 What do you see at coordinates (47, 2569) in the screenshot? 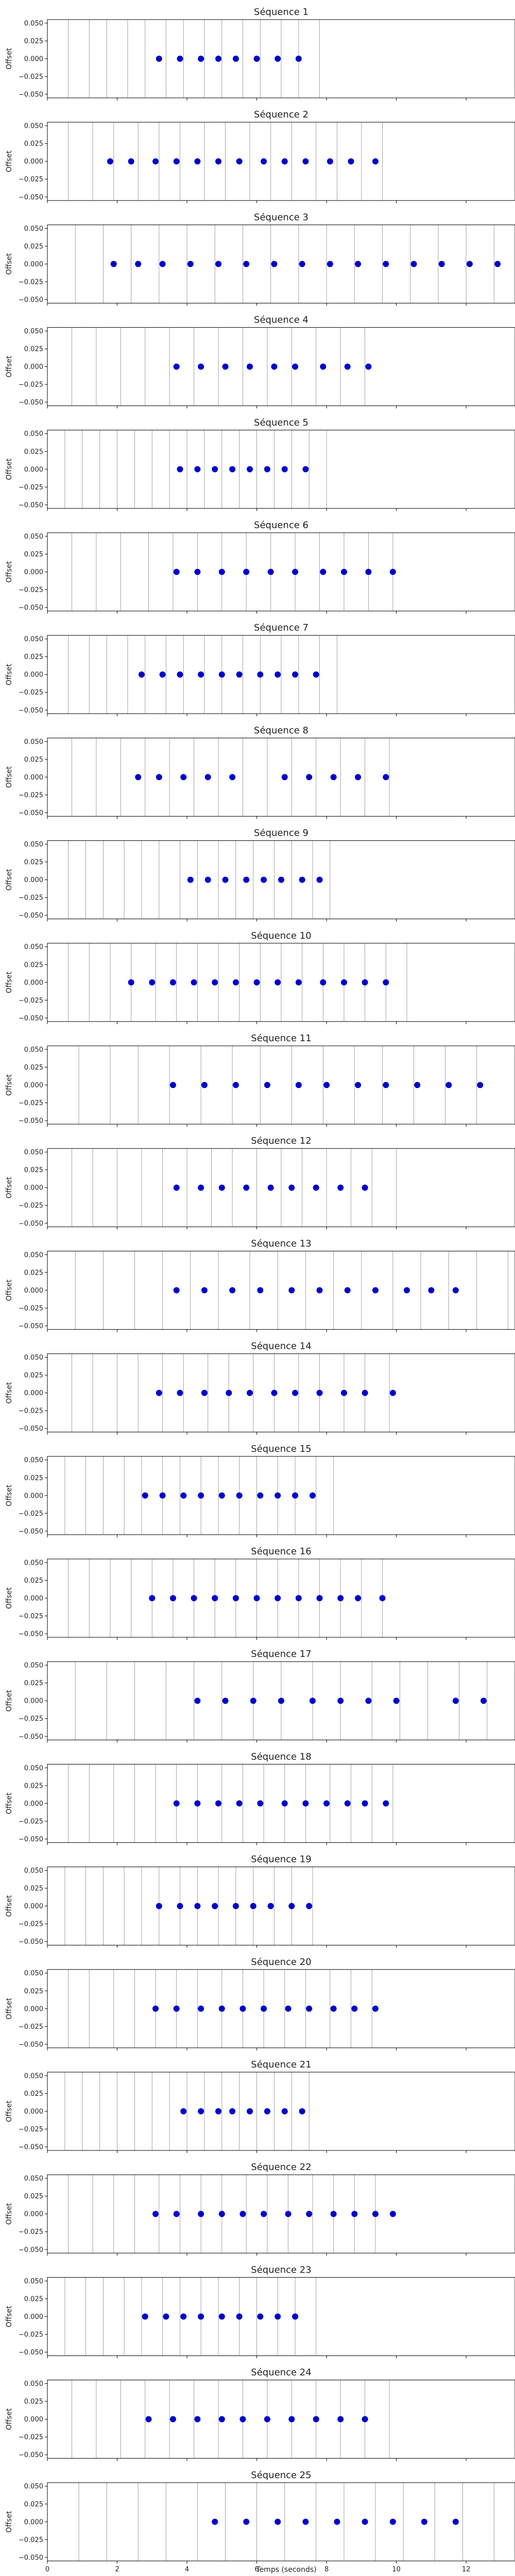
I see `x-tick-label: 0` at bounding box center [47, 2569].